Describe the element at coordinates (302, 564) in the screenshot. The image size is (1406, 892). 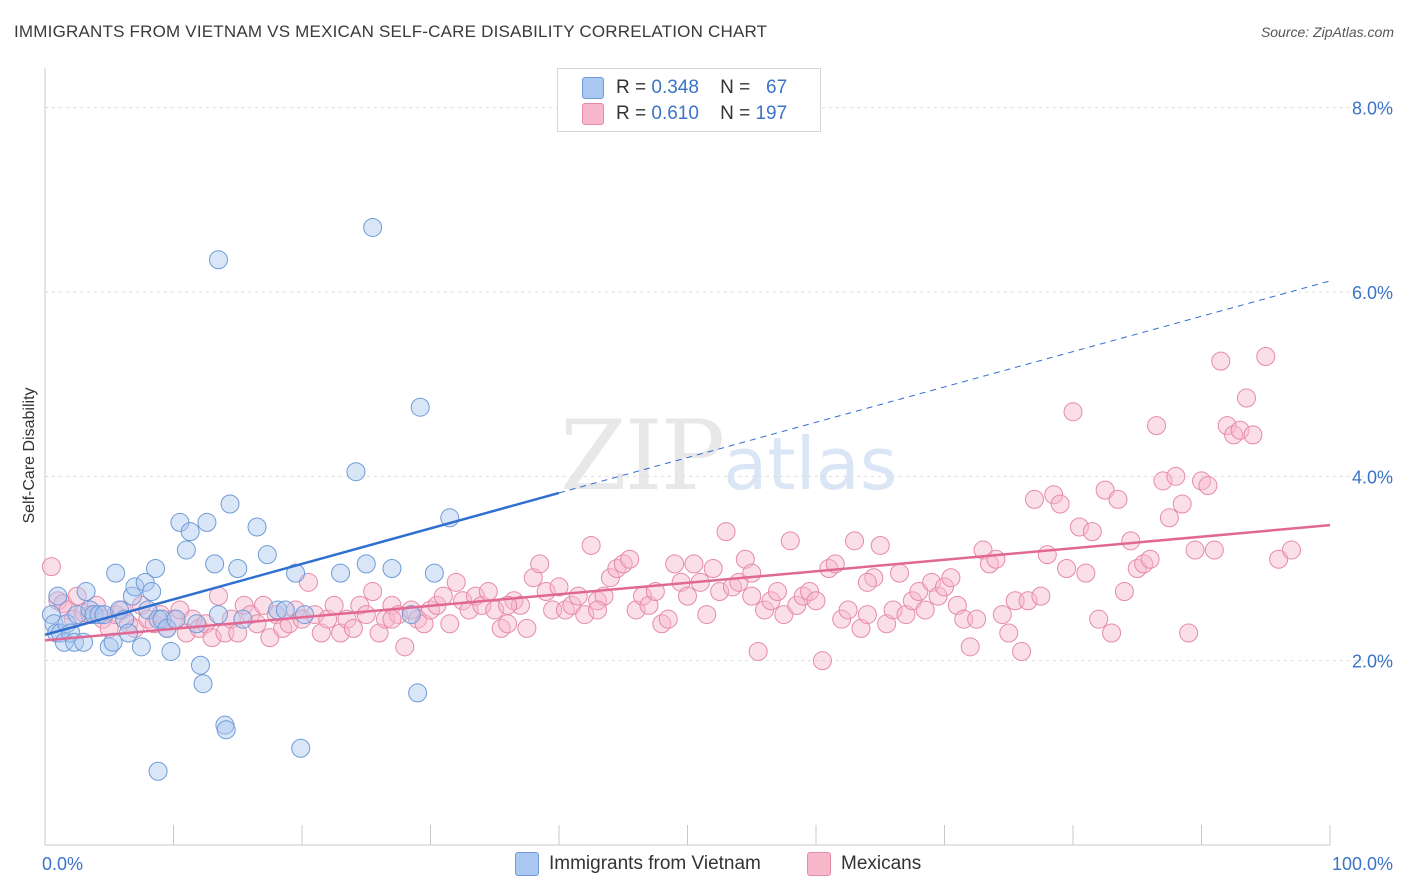
I see `trend-vietnam` at that location.